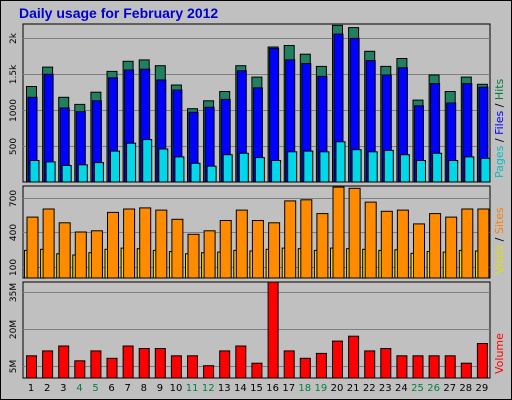 The height and width of the screenshot is (400, 512). What do you see at coordinates (14, 232) in the screenshot?
I see `y-tick-label: 400` at bounding box center [14, 232].